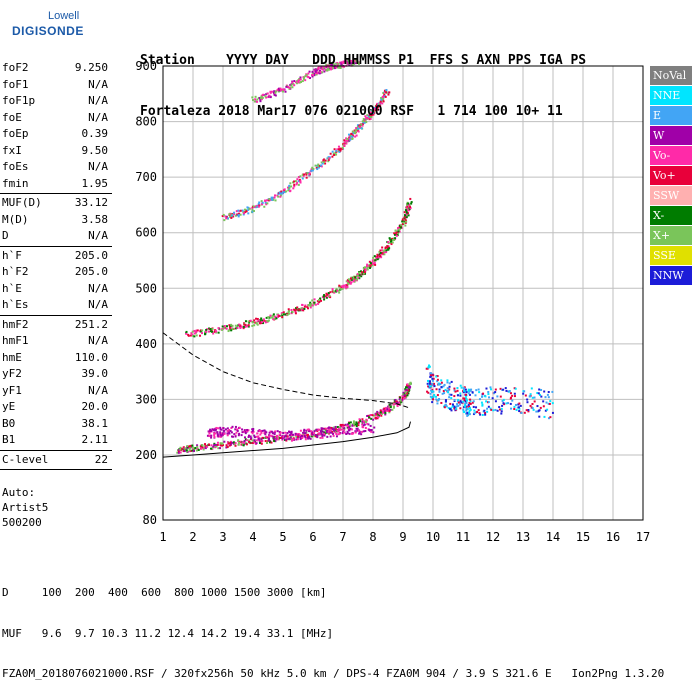 This screenshot has height=694, width=700. Describe the element at coordinates (162, 537) in the screenshot. I see `x-tick-label: 1` at that location.